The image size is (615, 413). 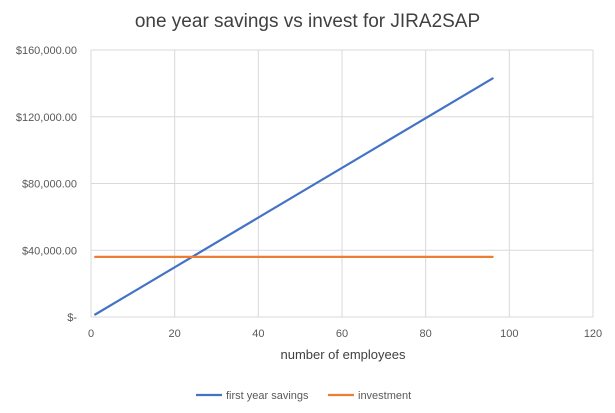 What do you see at coordinates (426, 334) in the screenshot?
I see `x-tick-label: 80` at bounding box center [426, 334].